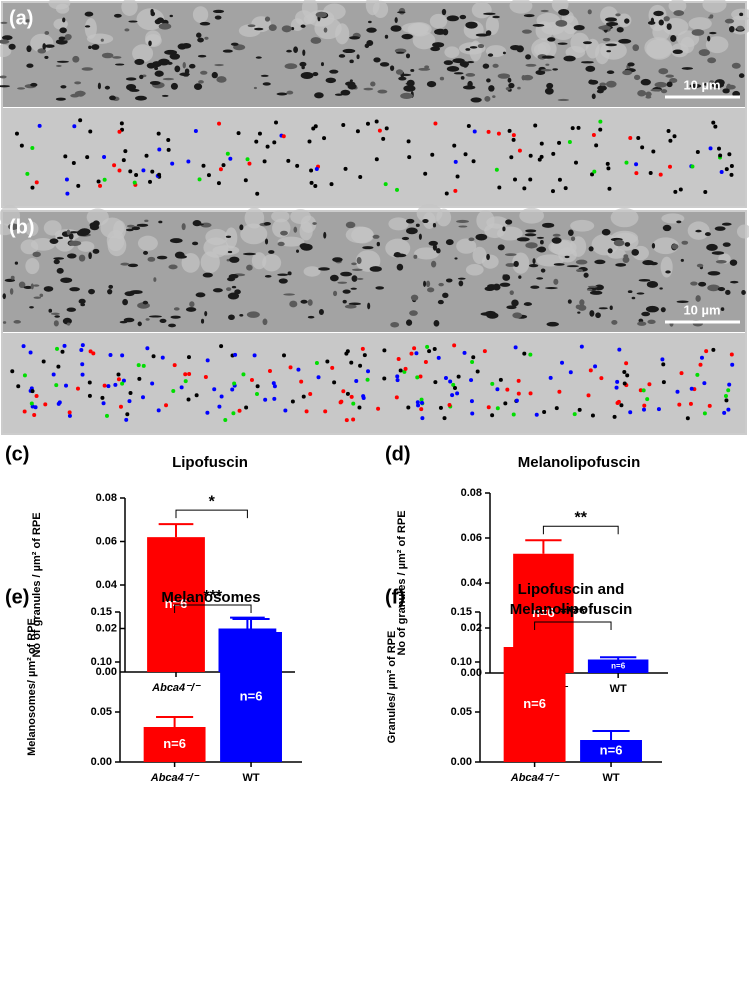 Image resolution: width=749 pixels, height=985 pixels. I want to click on panel-label: (a), so click(21, 18).